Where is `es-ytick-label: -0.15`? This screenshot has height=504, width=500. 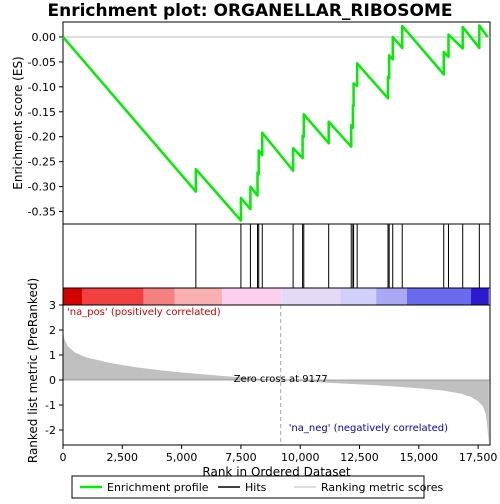 es-ytick-label: -0.15 is located at coordinates (42, 112).